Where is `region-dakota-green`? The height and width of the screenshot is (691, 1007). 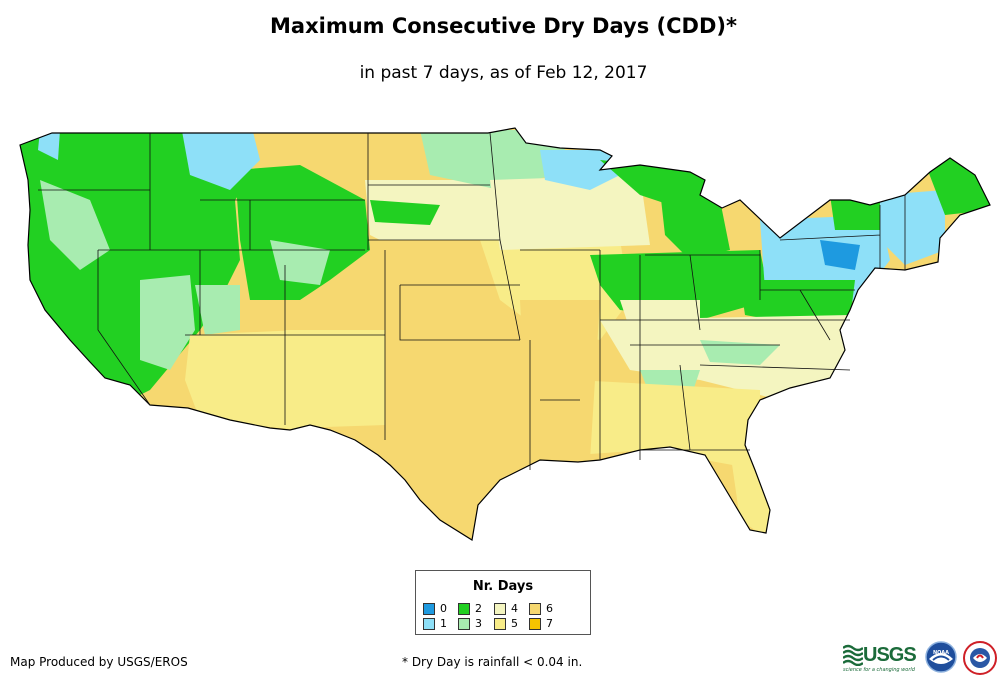 region-dakota-green is located at coordinates (405, 212).